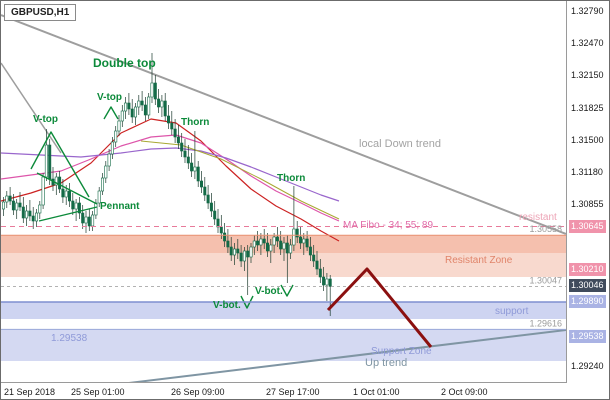  Describe the element at coordinates (400, 144) in the screenshot. I see `annotation-local-down-trend: local Down trend` at that location.